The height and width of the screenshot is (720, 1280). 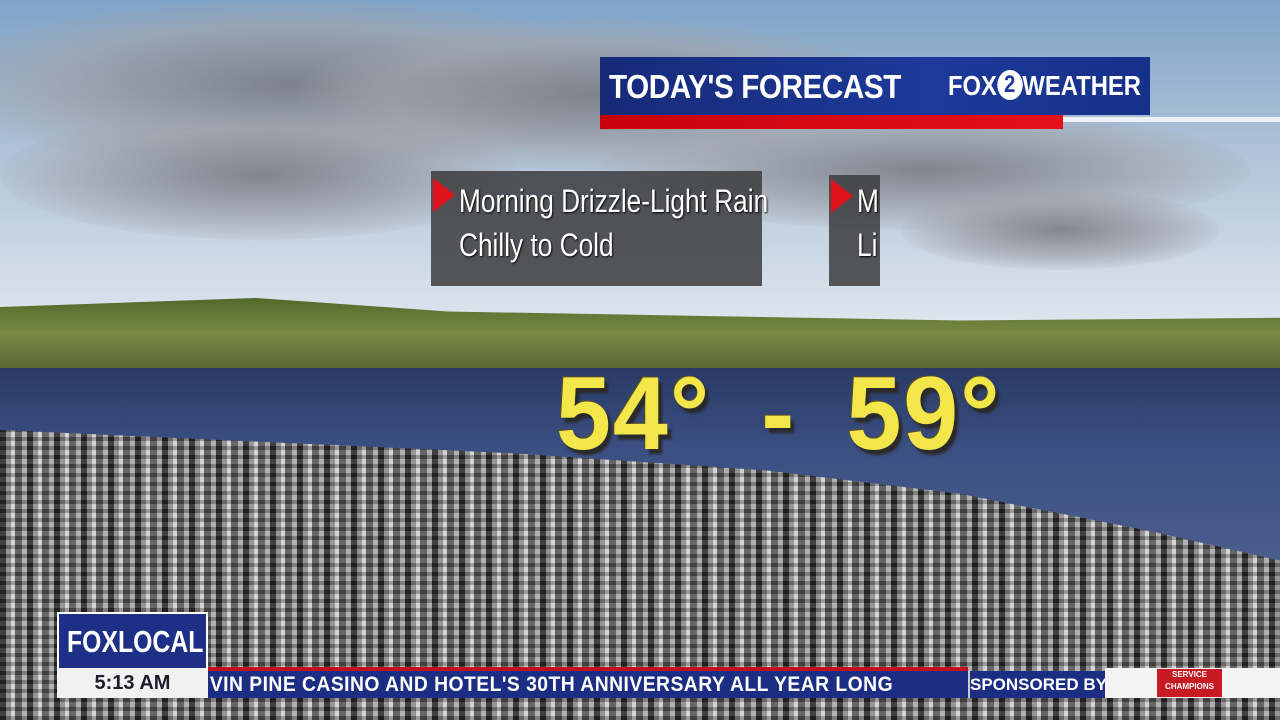 What do you see at coordinates (1044, 85) in the screenshot?
I see `fox2-weather-logo: FOX 2 WEATHER` at bounding box center [1044, 85].